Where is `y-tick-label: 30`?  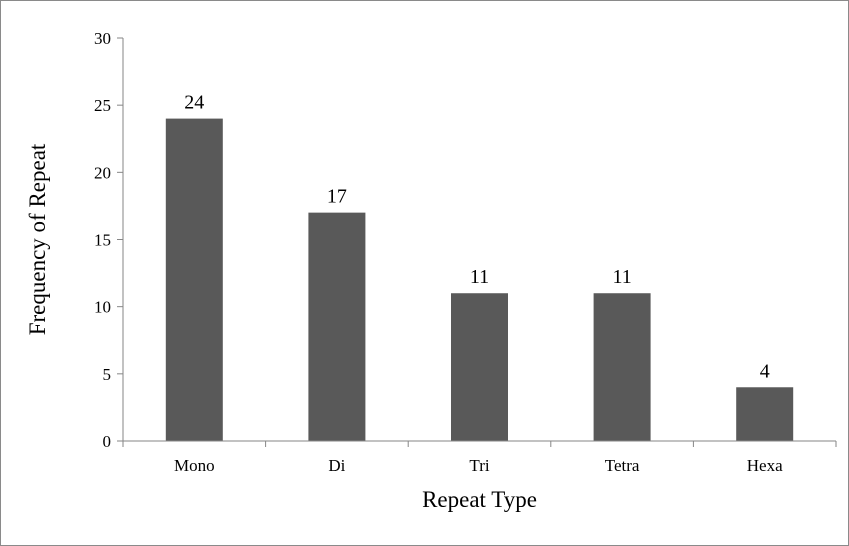 y-tick-label: 30 is located at coordinates (102, 38).